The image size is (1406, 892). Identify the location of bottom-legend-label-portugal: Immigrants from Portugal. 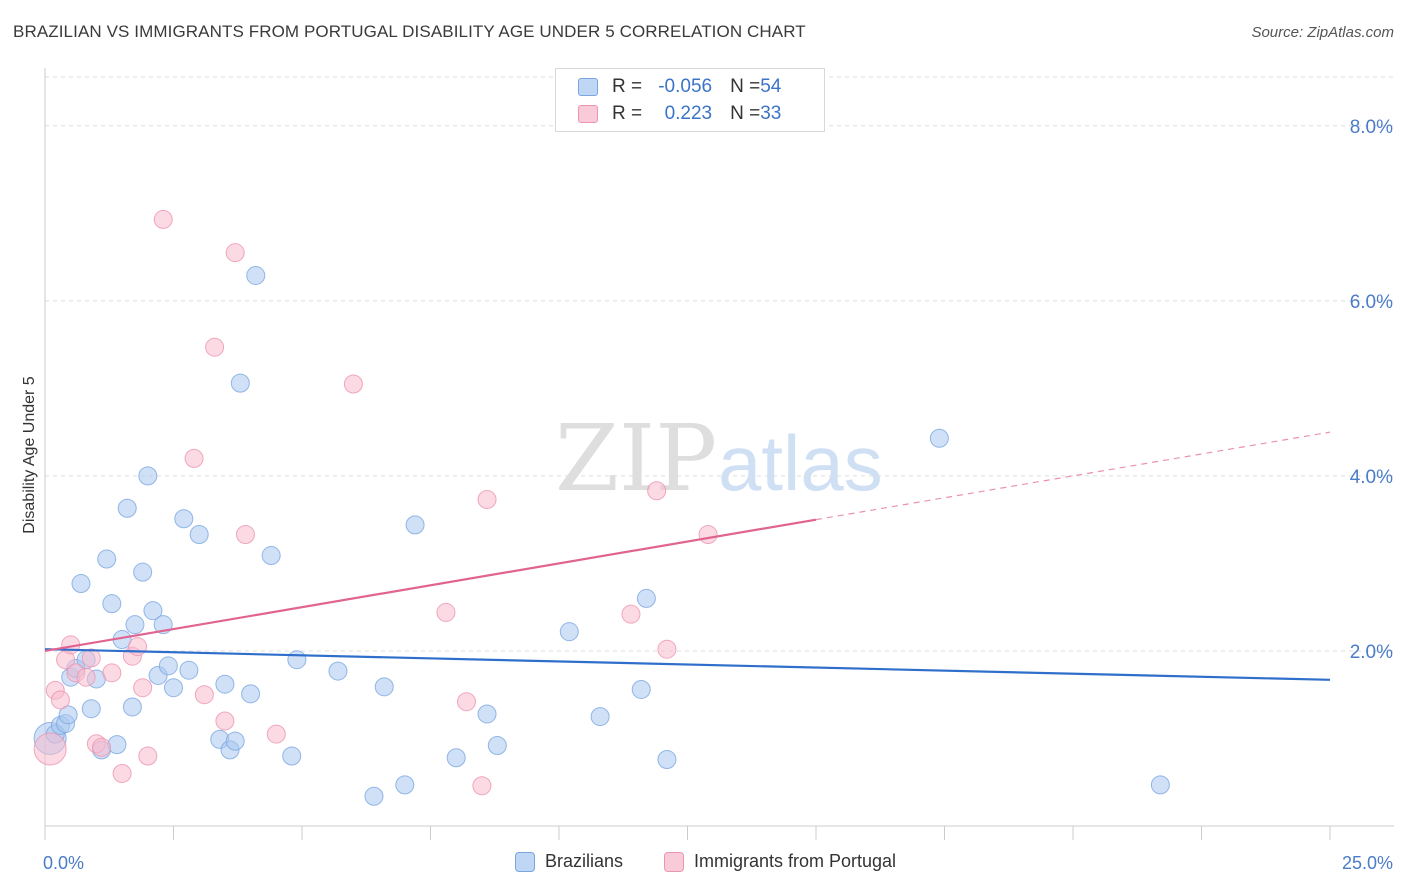
(795, 861).